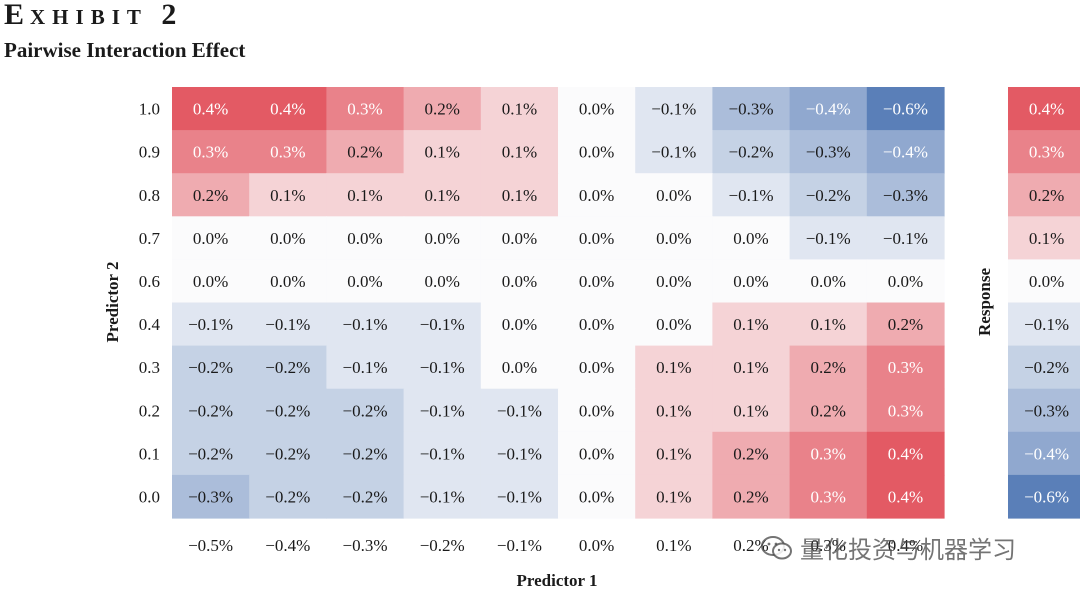 The image size is (1080, 594). I want to click on x-tick-label: 0.0%, so click(596, 545).